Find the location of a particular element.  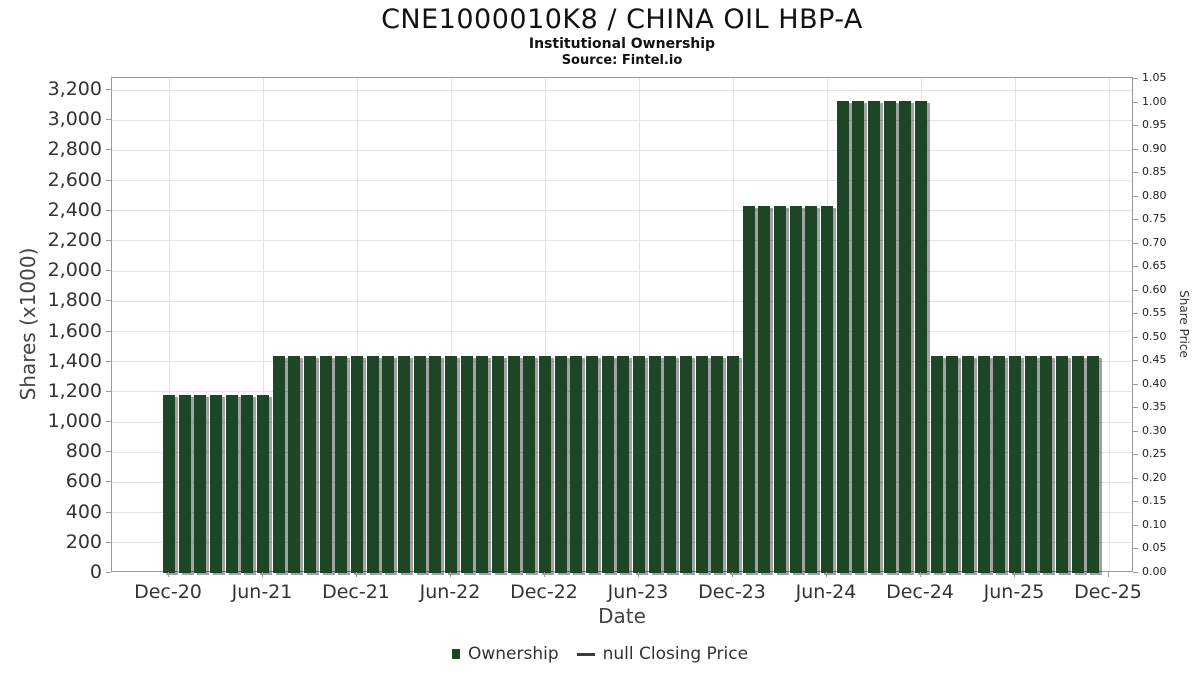

v-gridline is located at coordinates (263, 324).